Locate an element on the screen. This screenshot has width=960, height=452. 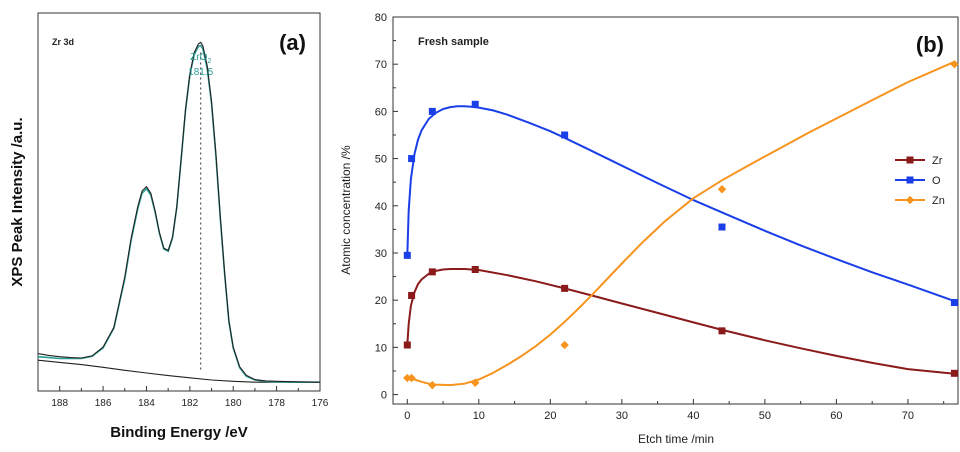
legend-item-o: O is located at coordinates (918, 181).